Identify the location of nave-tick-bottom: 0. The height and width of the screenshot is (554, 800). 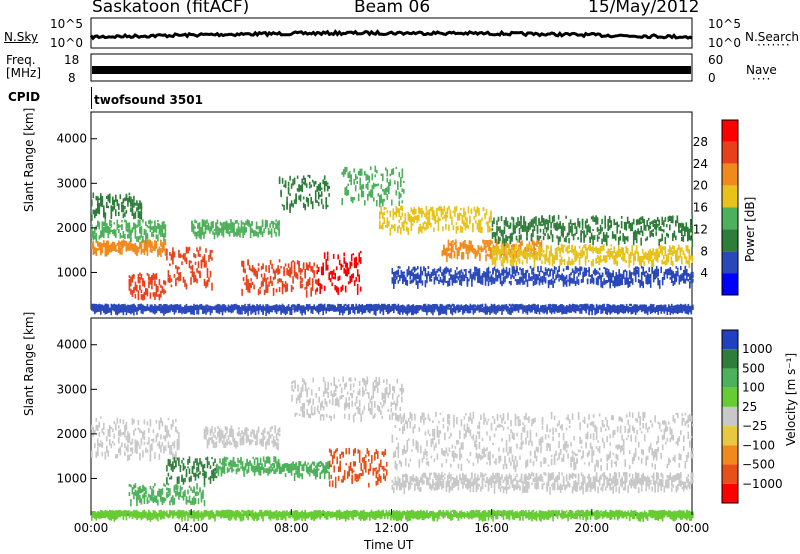
(712, 78).